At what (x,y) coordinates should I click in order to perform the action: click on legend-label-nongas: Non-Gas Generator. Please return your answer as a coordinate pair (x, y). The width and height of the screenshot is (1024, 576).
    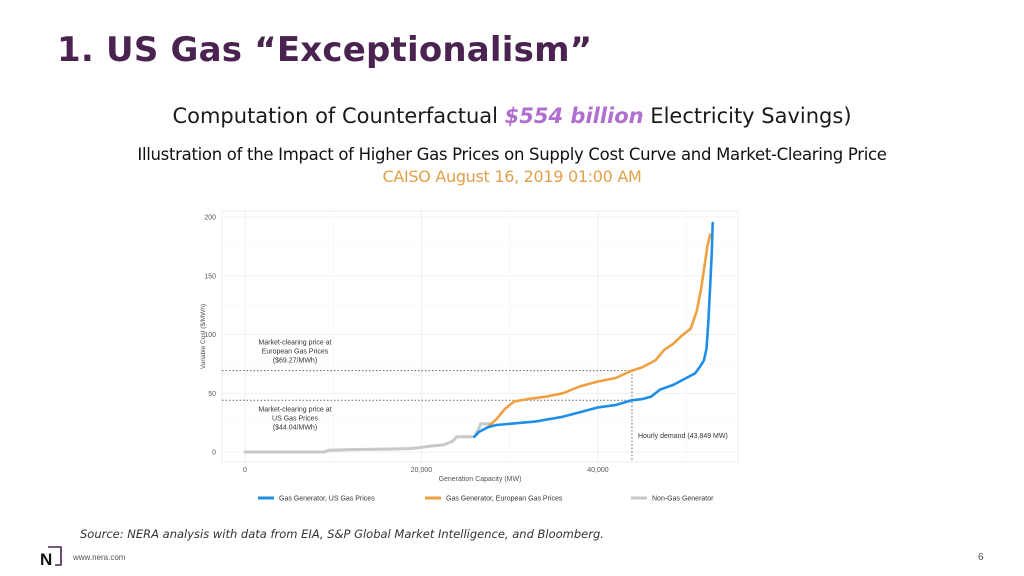
    Looking at the image, I should click on (683, 499).